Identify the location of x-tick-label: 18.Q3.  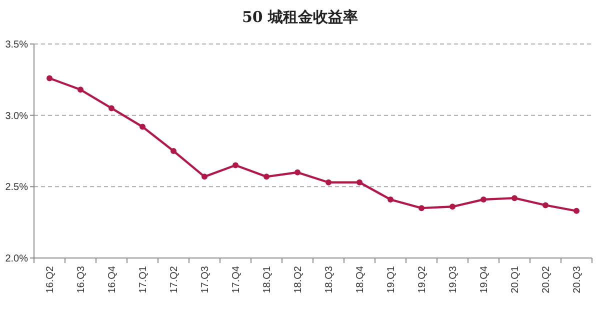
(329, 280).